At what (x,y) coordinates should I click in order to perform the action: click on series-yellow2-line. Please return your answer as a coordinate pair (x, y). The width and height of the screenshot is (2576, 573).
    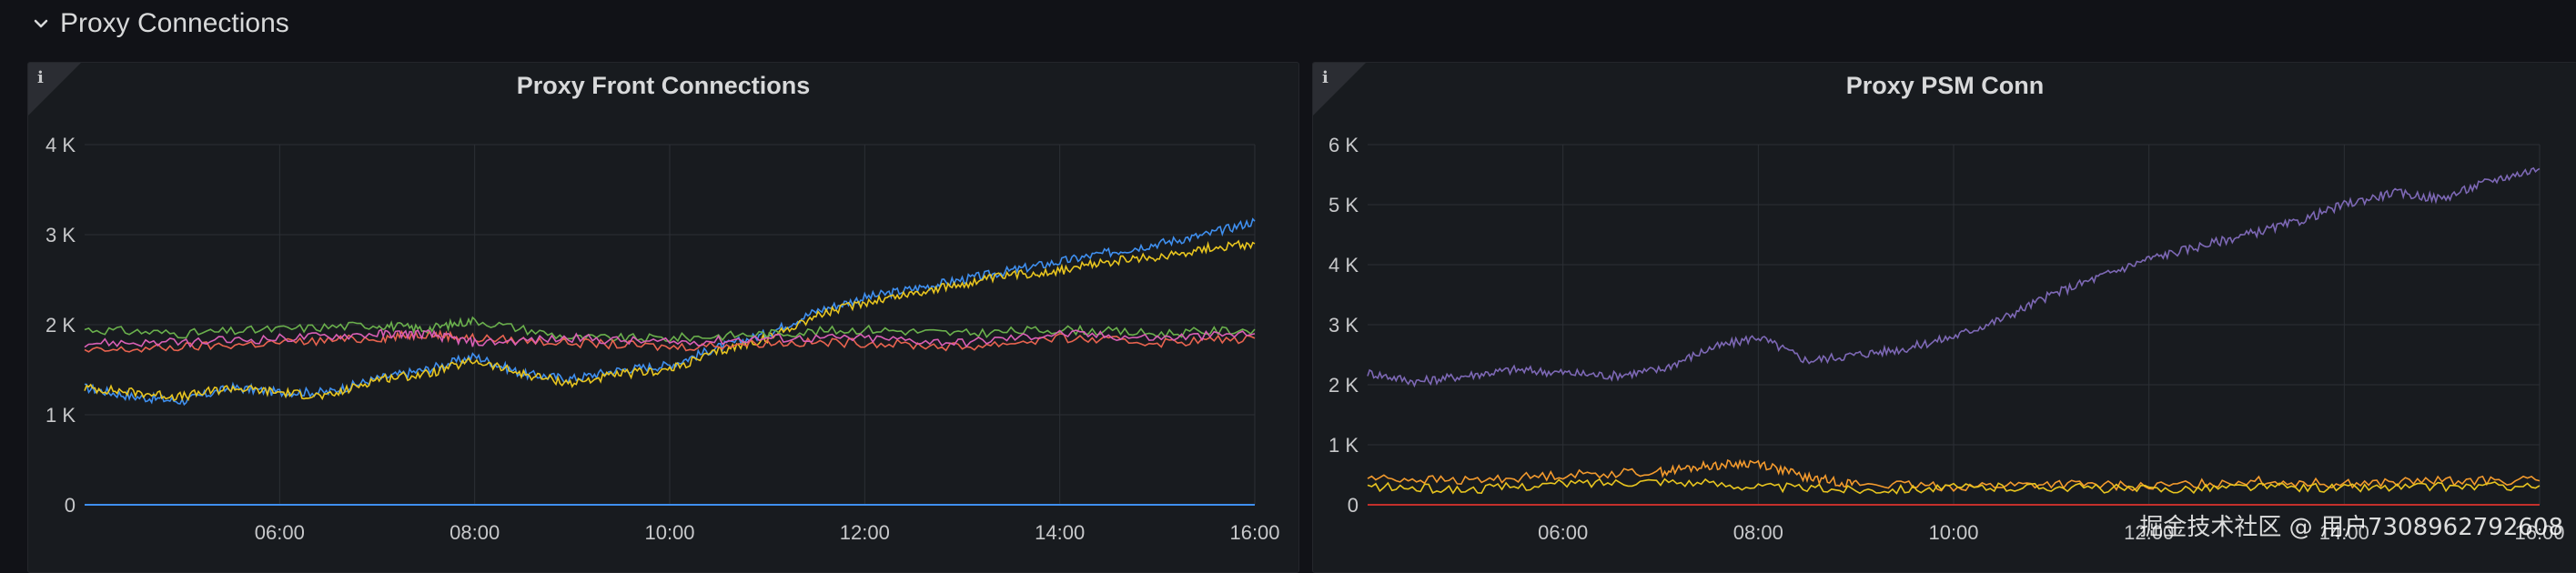
    Looking at the image, I should click on (1954, 486).